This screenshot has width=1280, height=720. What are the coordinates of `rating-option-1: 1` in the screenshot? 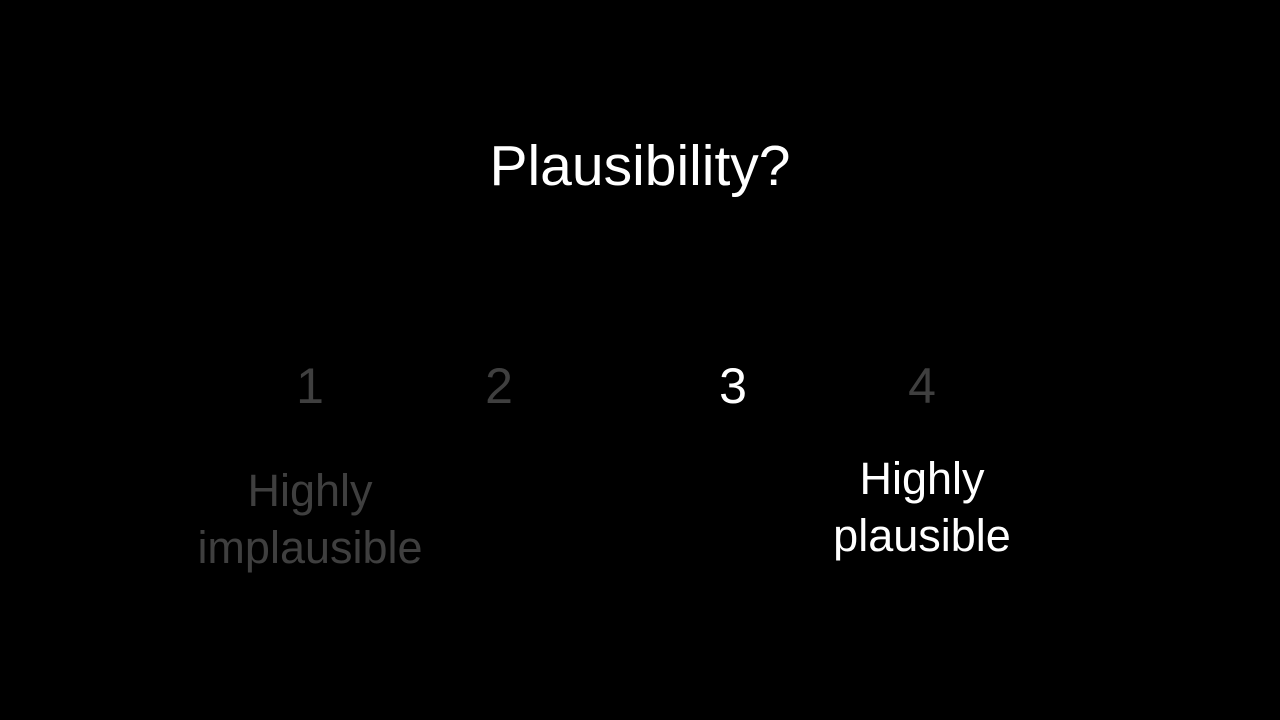 It's located at (310, 386).